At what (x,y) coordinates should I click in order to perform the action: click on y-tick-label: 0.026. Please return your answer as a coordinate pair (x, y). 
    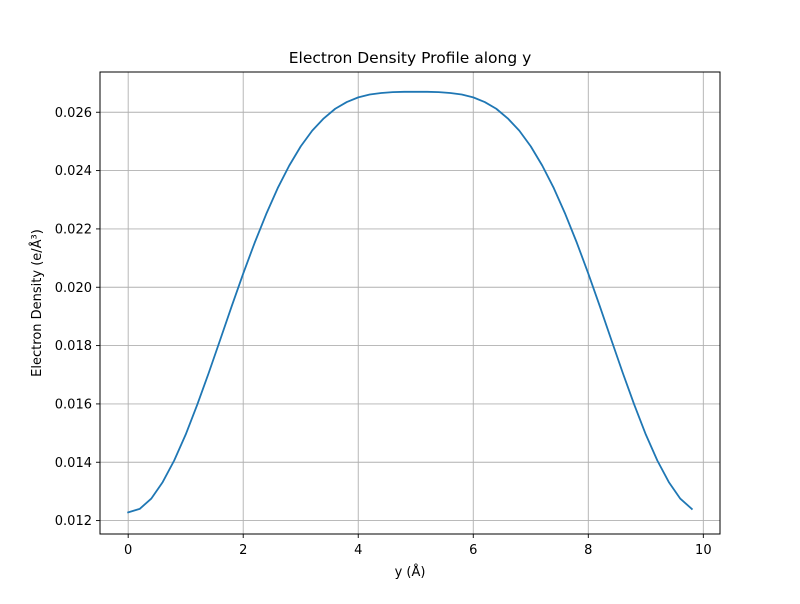
    Looking at the image, I should click on (73, 113).